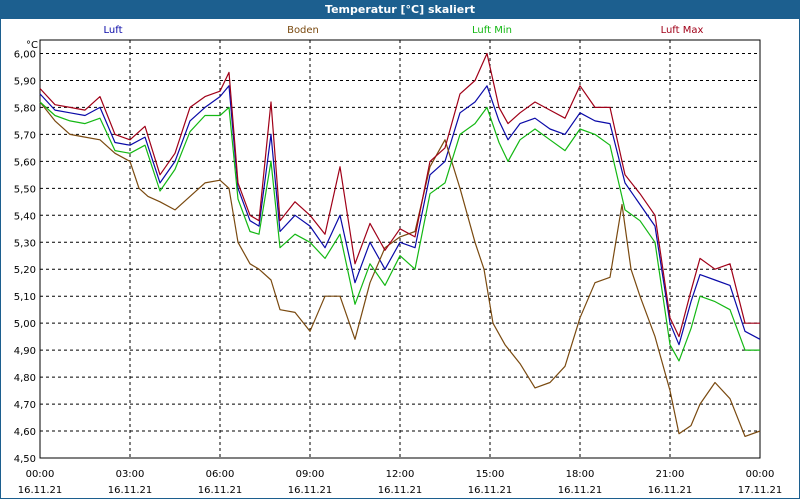 This screenshot has width=800, height=500. I want to click on legend-entry-3: Luft Min, so click(492, 30).